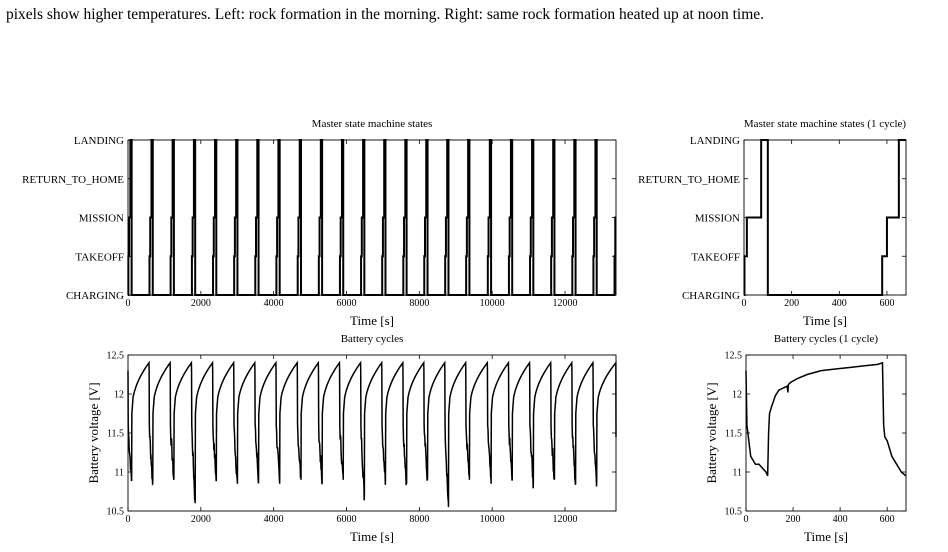 The width and height of the screenshot is (948, 552). Describe the element at coordinates (737, 473) in the screenshot. I see `battery_one-ytick-label: 11` at that location.